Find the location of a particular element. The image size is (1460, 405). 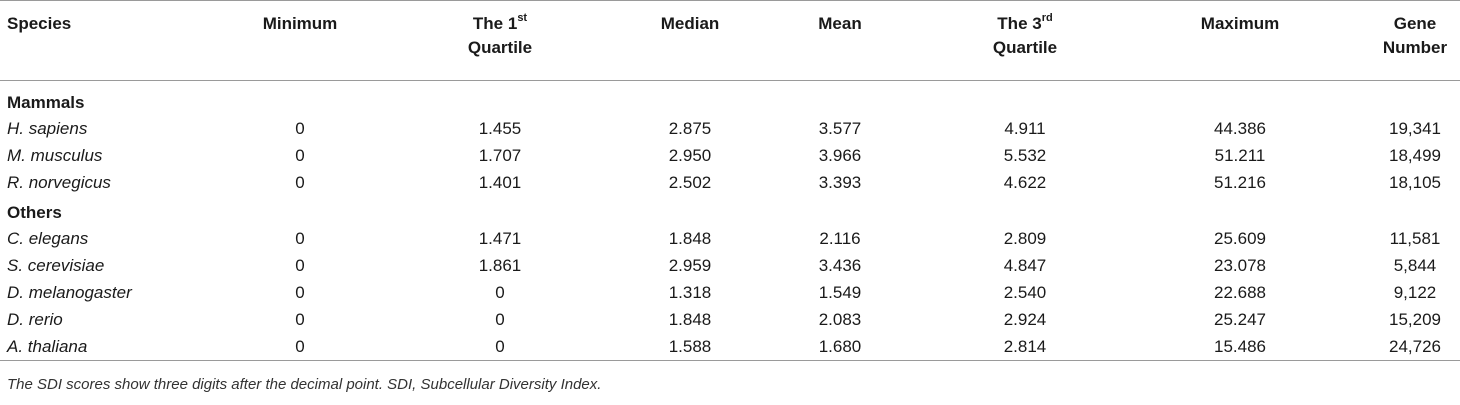

cell-max: 25.247 is located at coordinates (1240, 319).